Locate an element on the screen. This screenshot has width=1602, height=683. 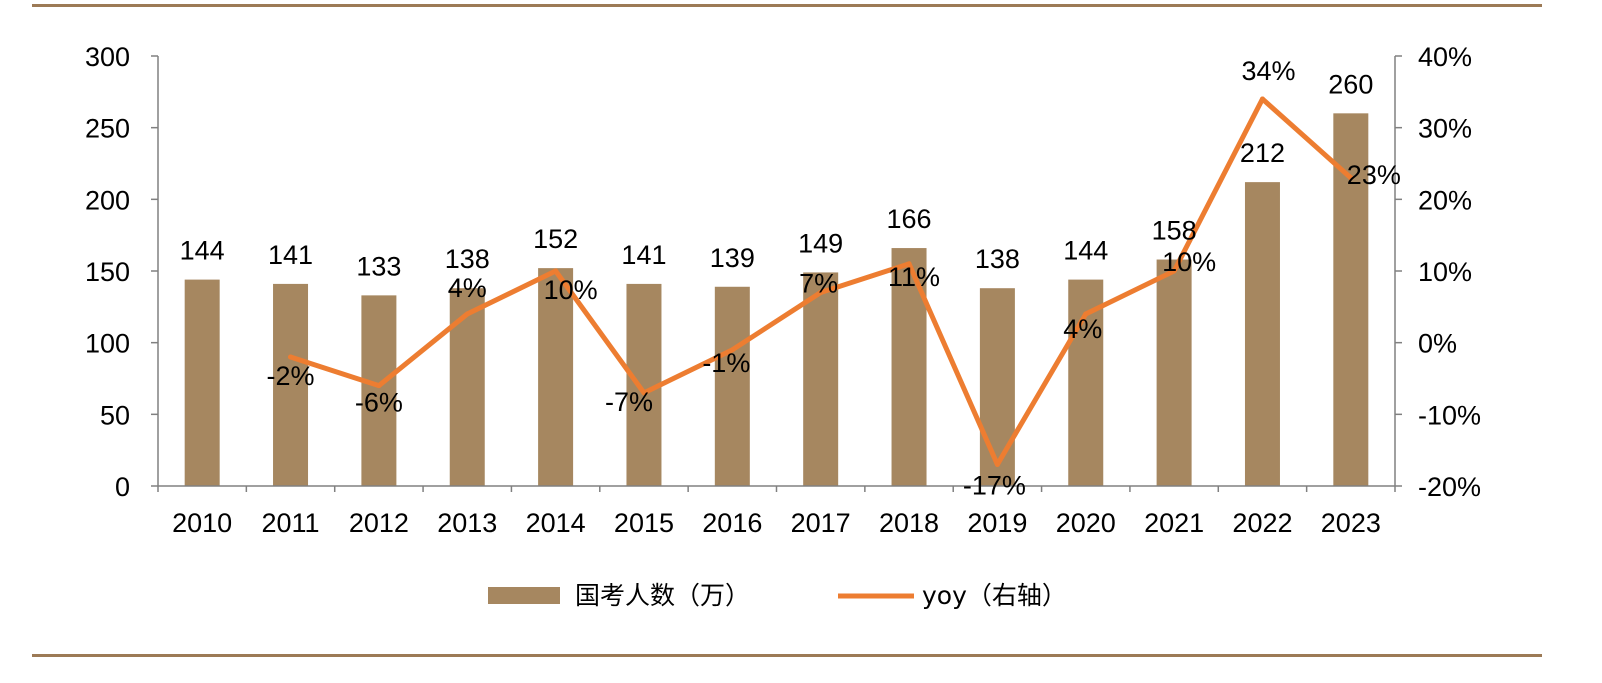
yoy-value-label-2017: 7% is located at coordinates (818, 284).